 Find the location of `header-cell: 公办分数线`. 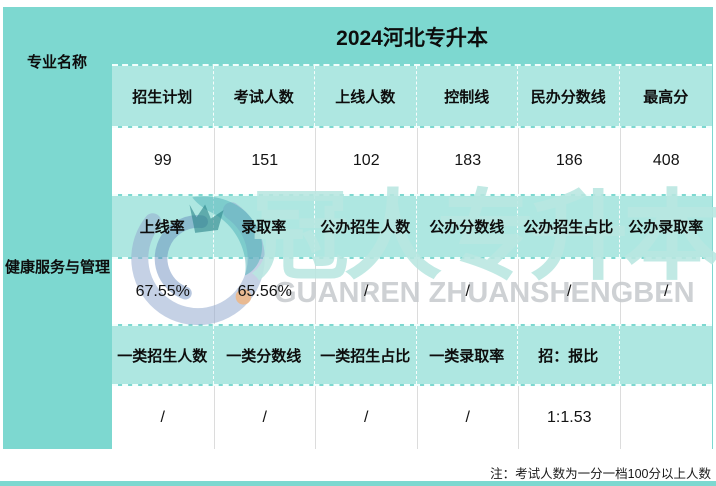

header-cell: 公办分数线 is located at coordinates (467, 226).